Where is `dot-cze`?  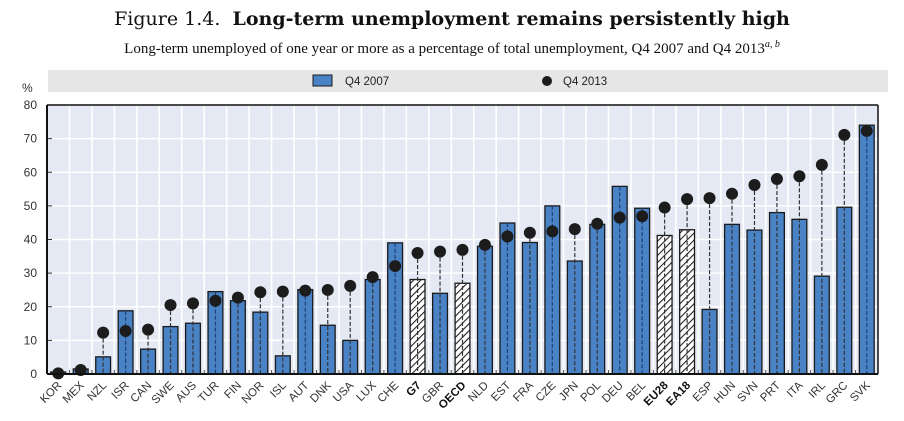
dot-cze is located at coordinates (552, 231).